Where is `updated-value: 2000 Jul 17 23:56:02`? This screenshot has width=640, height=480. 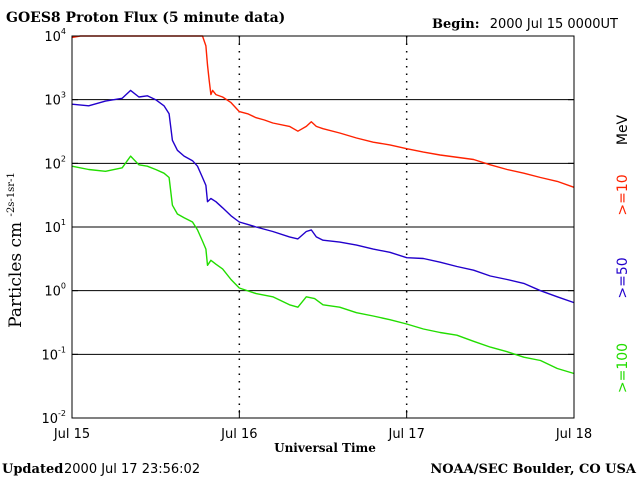
updated-value: 2000 Jul 17 23:56:02 is located at coordinates (132, 469).